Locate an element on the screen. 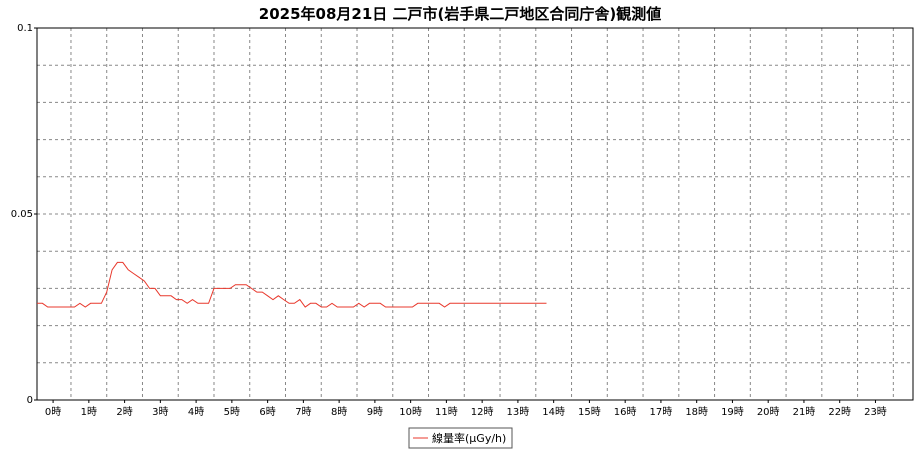  legend: 線量率(μGy/h) is located at coordinates (460, 438).